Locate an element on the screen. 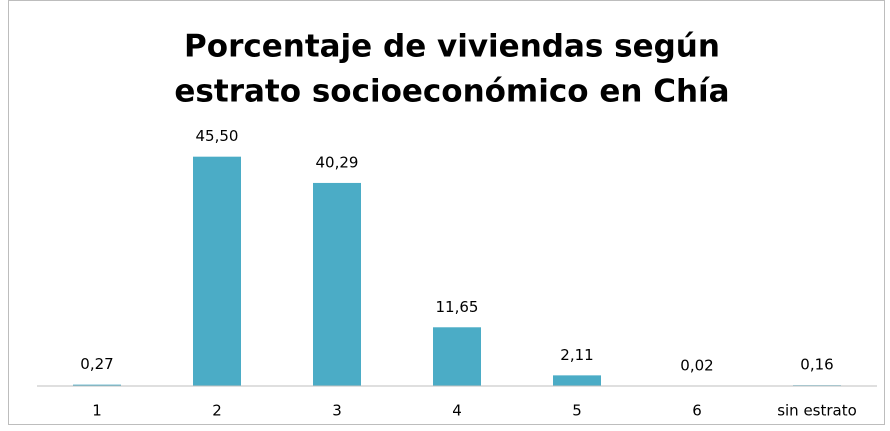  x-tick-label: 1 is located at coordinates (97, 411).